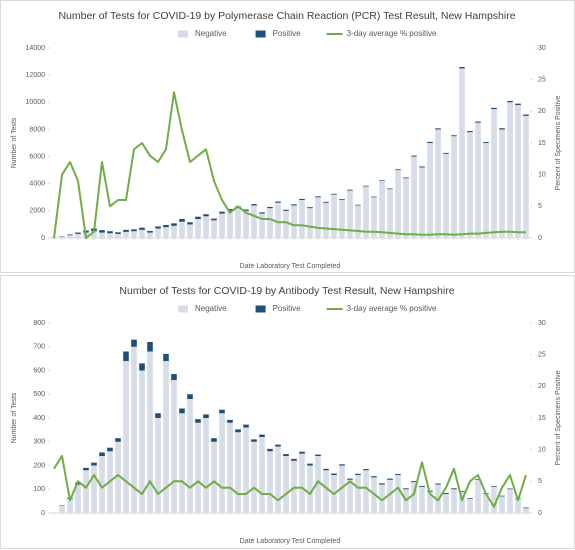 Image resolution: width=575 pixels, height=550 pixels. Describe the element at coordinates (39, 418) in the screenshot. I see `y-tick-label: 400` at that location.